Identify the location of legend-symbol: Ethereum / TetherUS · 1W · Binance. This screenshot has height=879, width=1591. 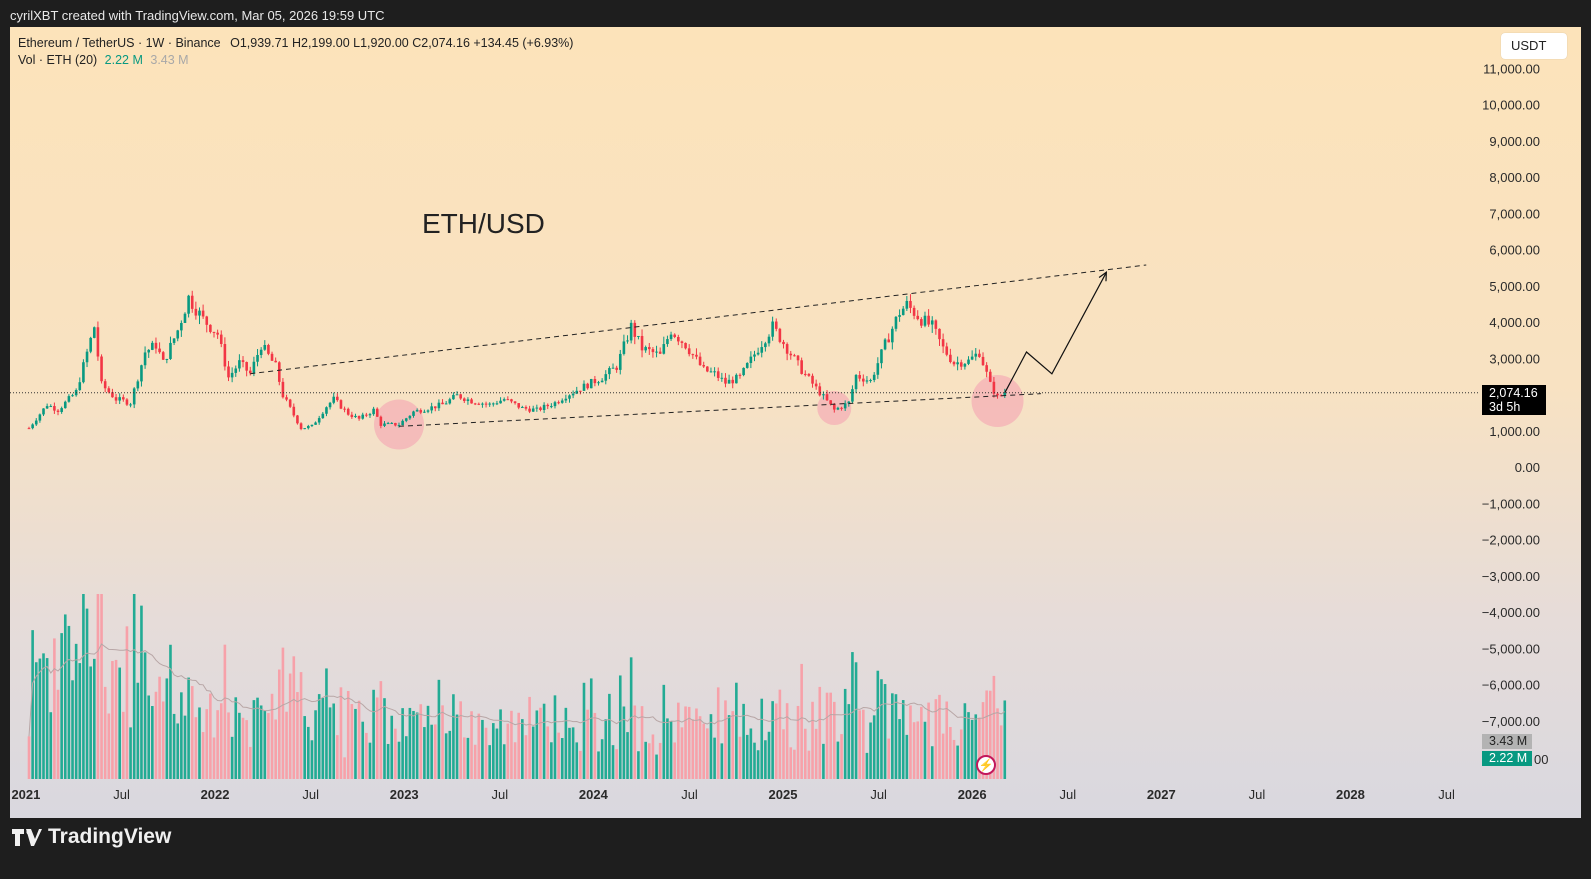
(119, 43).